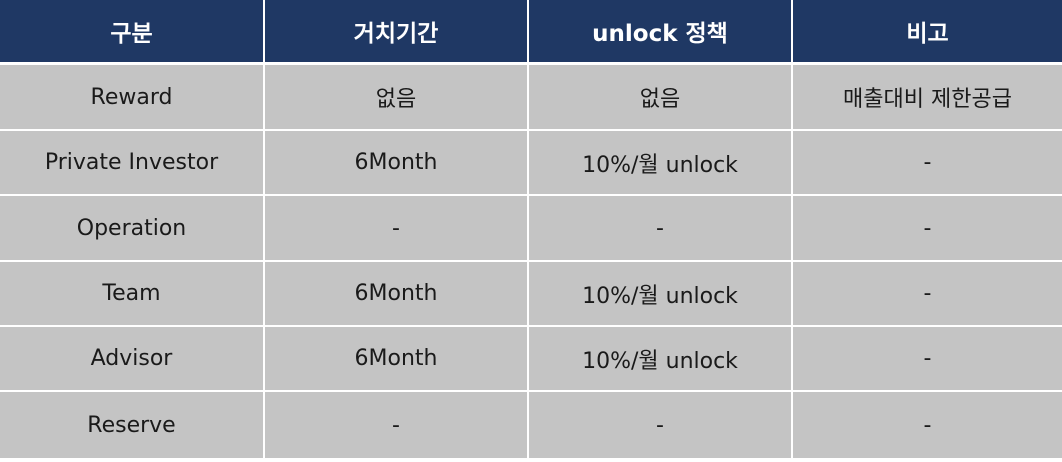 The width and height of the screenshot is (1062, 462). I want to click on table-cell-category: Operation, so click(132, 229).